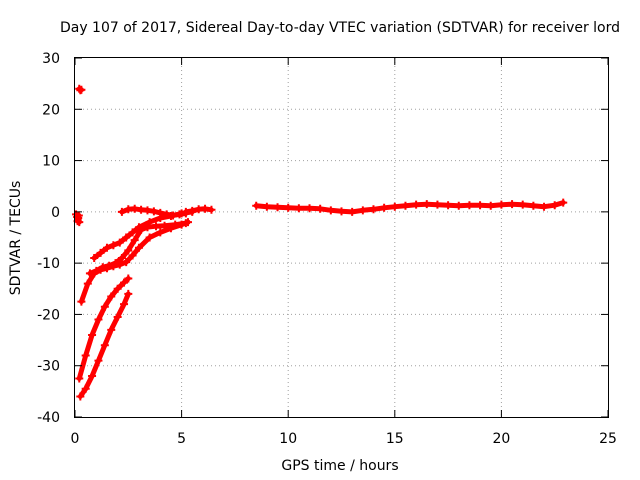  I want to click on series-isolated-high, so click(80, 89).